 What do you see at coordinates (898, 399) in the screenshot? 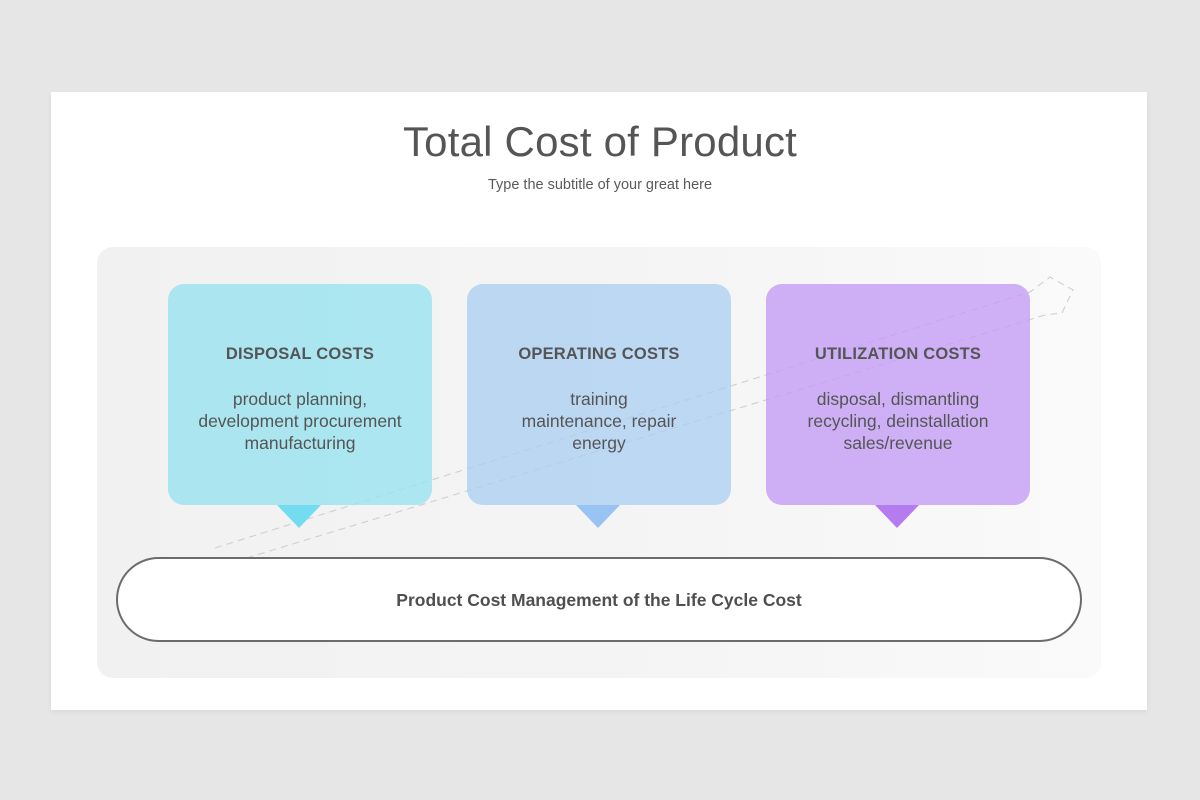
I see `card-line: disposal, dismantling` at bounding box center [898, 399].